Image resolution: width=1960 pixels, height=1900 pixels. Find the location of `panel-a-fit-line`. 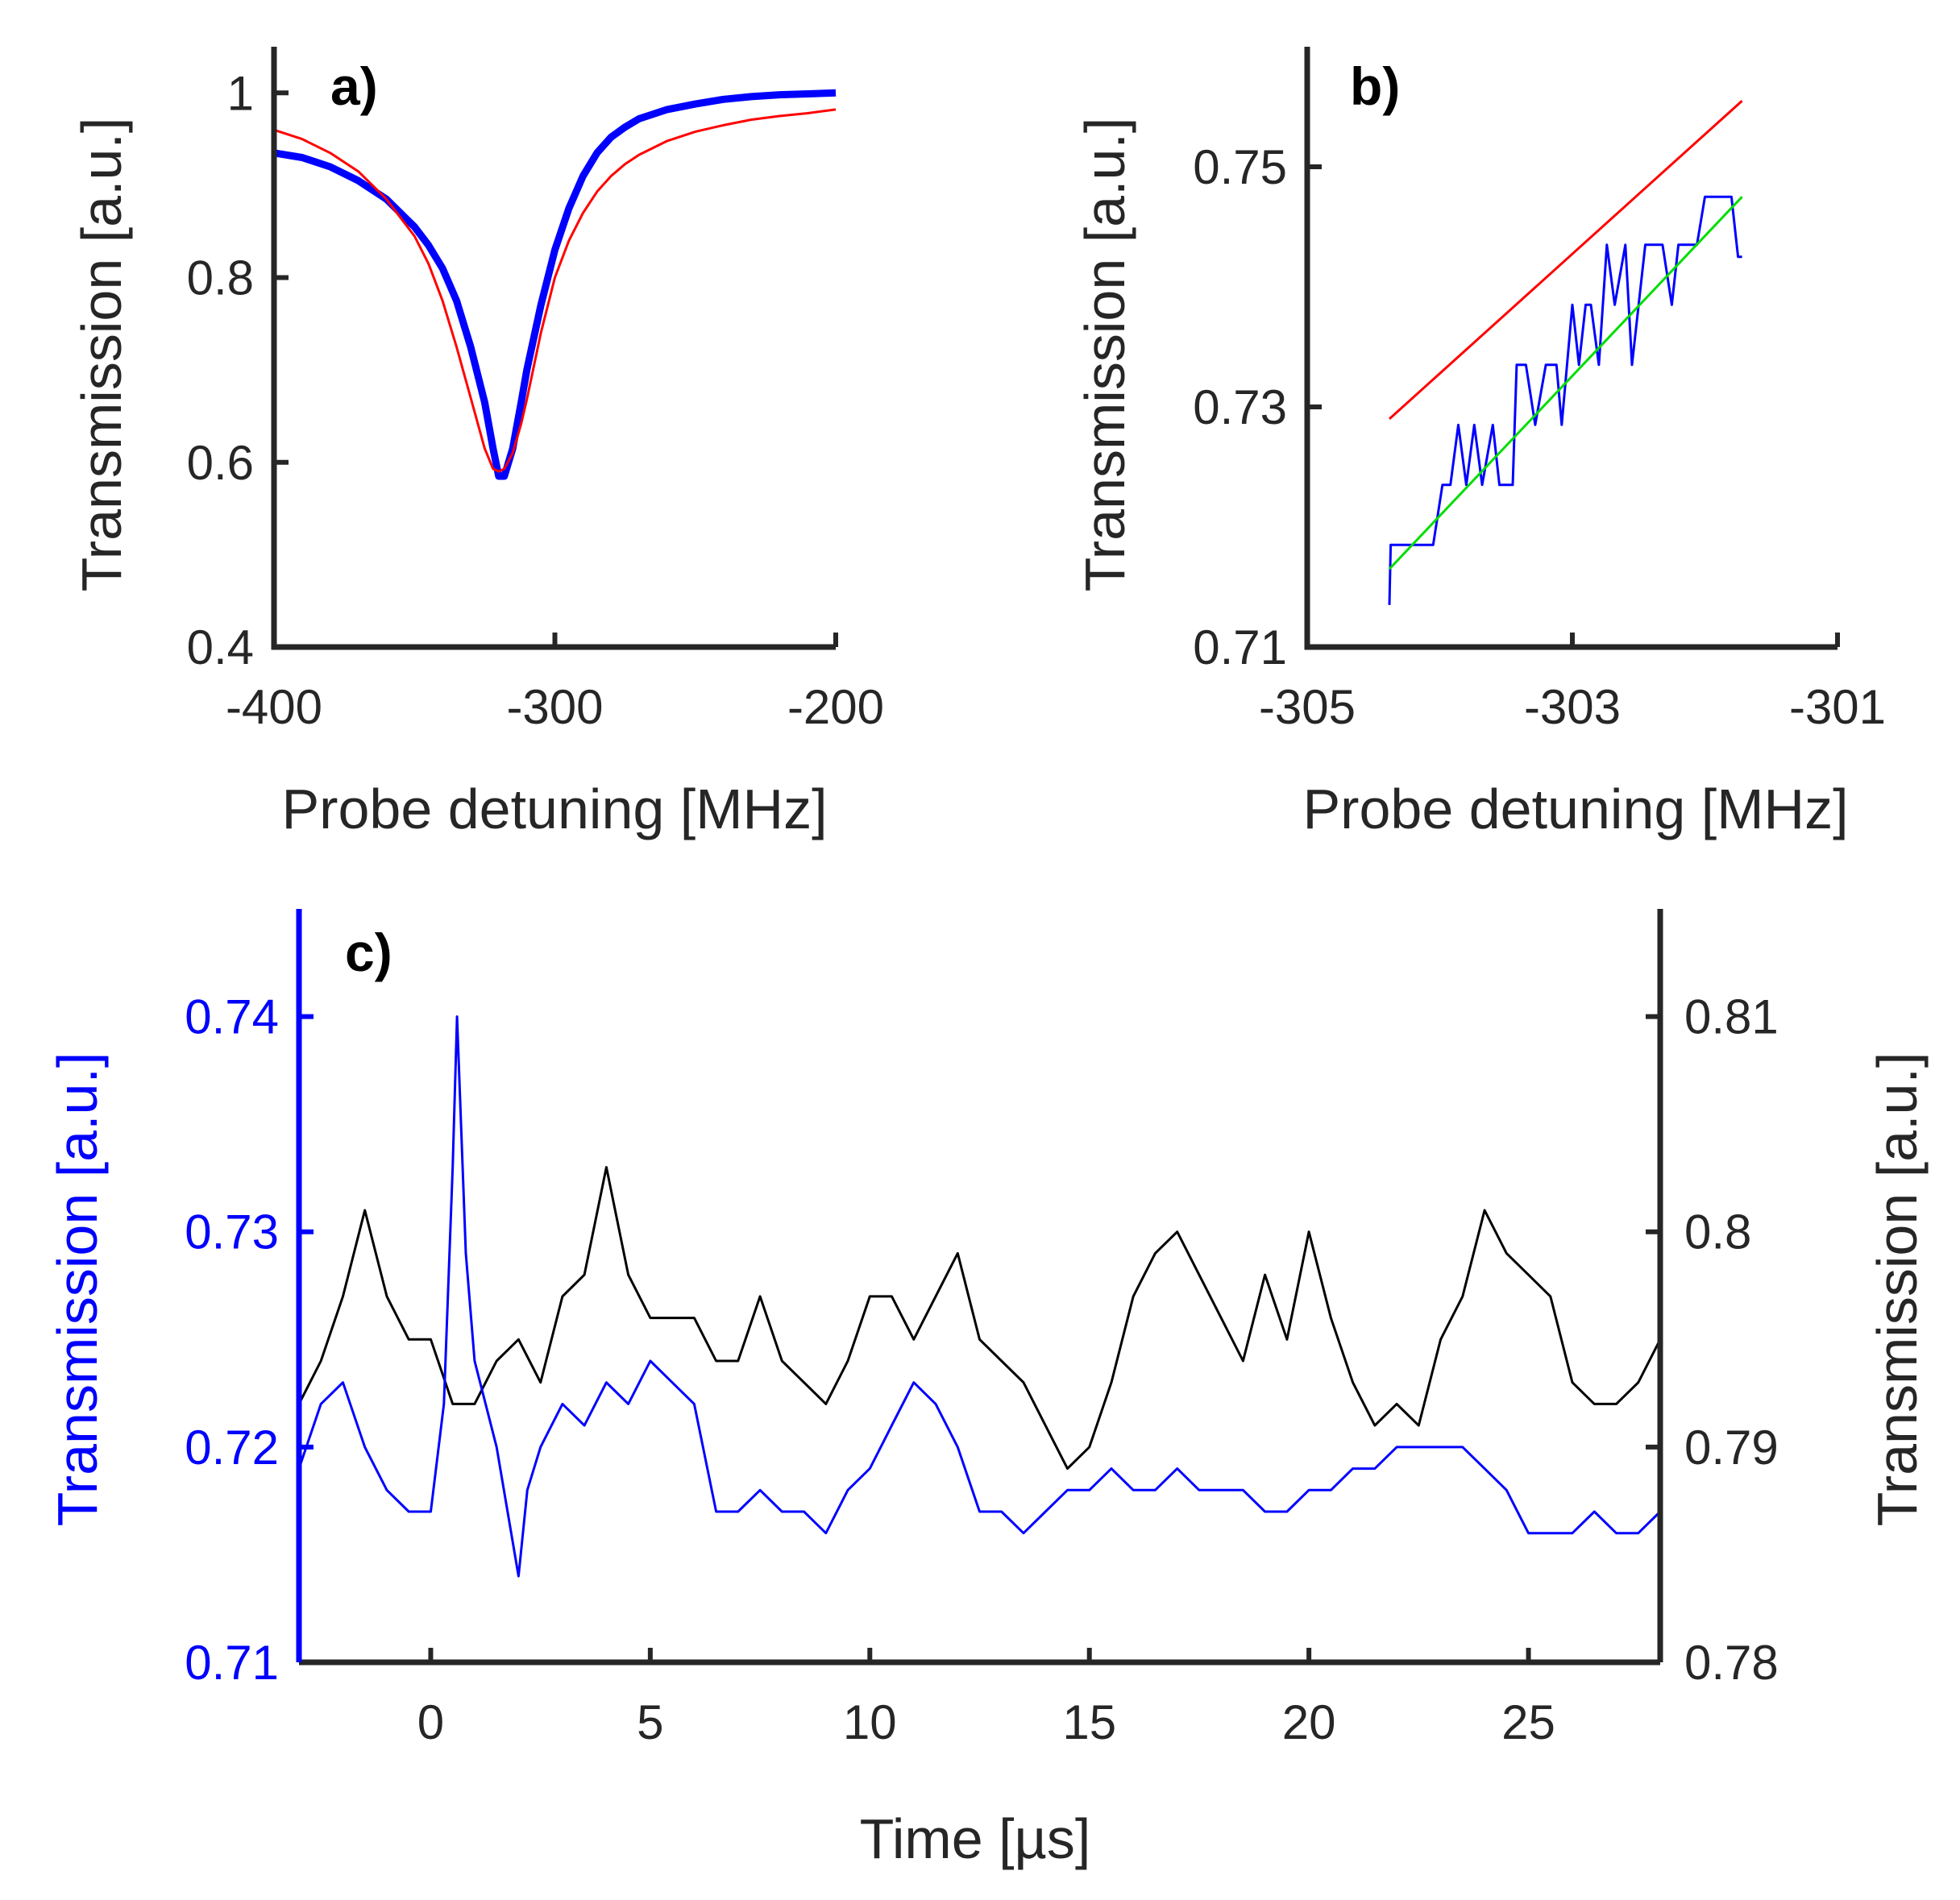

panel-a-fit-line is located at coordinates (555, 290).